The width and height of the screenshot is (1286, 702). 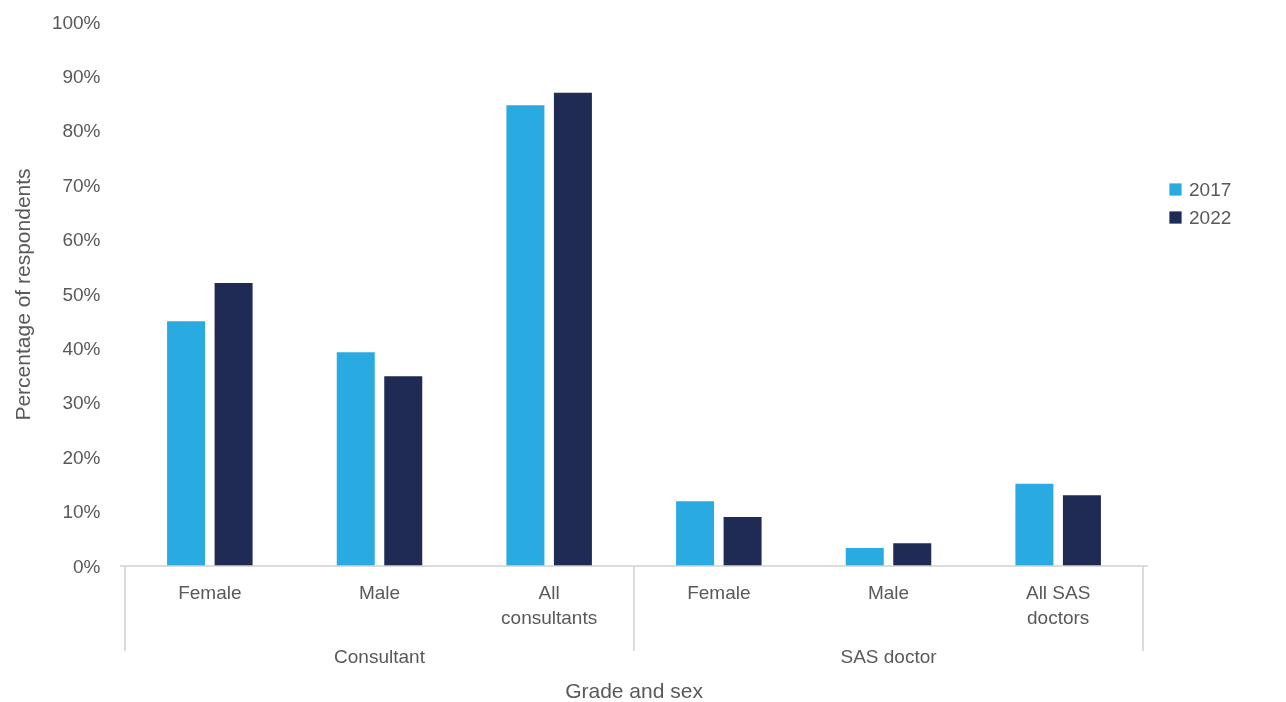 I want to click on y-tick-label: 20%, so click(x=81, y=457).